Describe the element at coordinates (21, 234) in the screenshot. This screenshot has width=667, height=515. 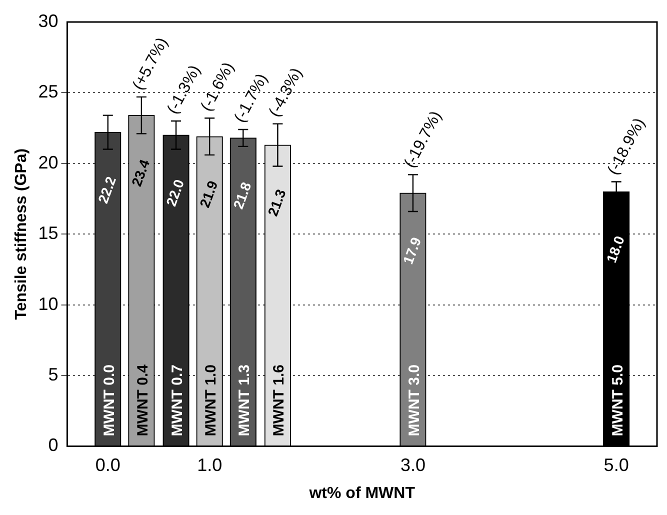
I see `y-axis-title: Tensile stiffness (GPa)` at that location.